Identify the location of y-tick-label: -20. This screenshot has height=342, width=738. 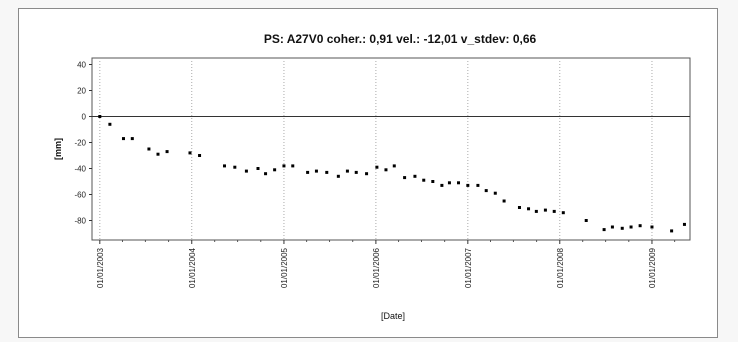
(80, 143).